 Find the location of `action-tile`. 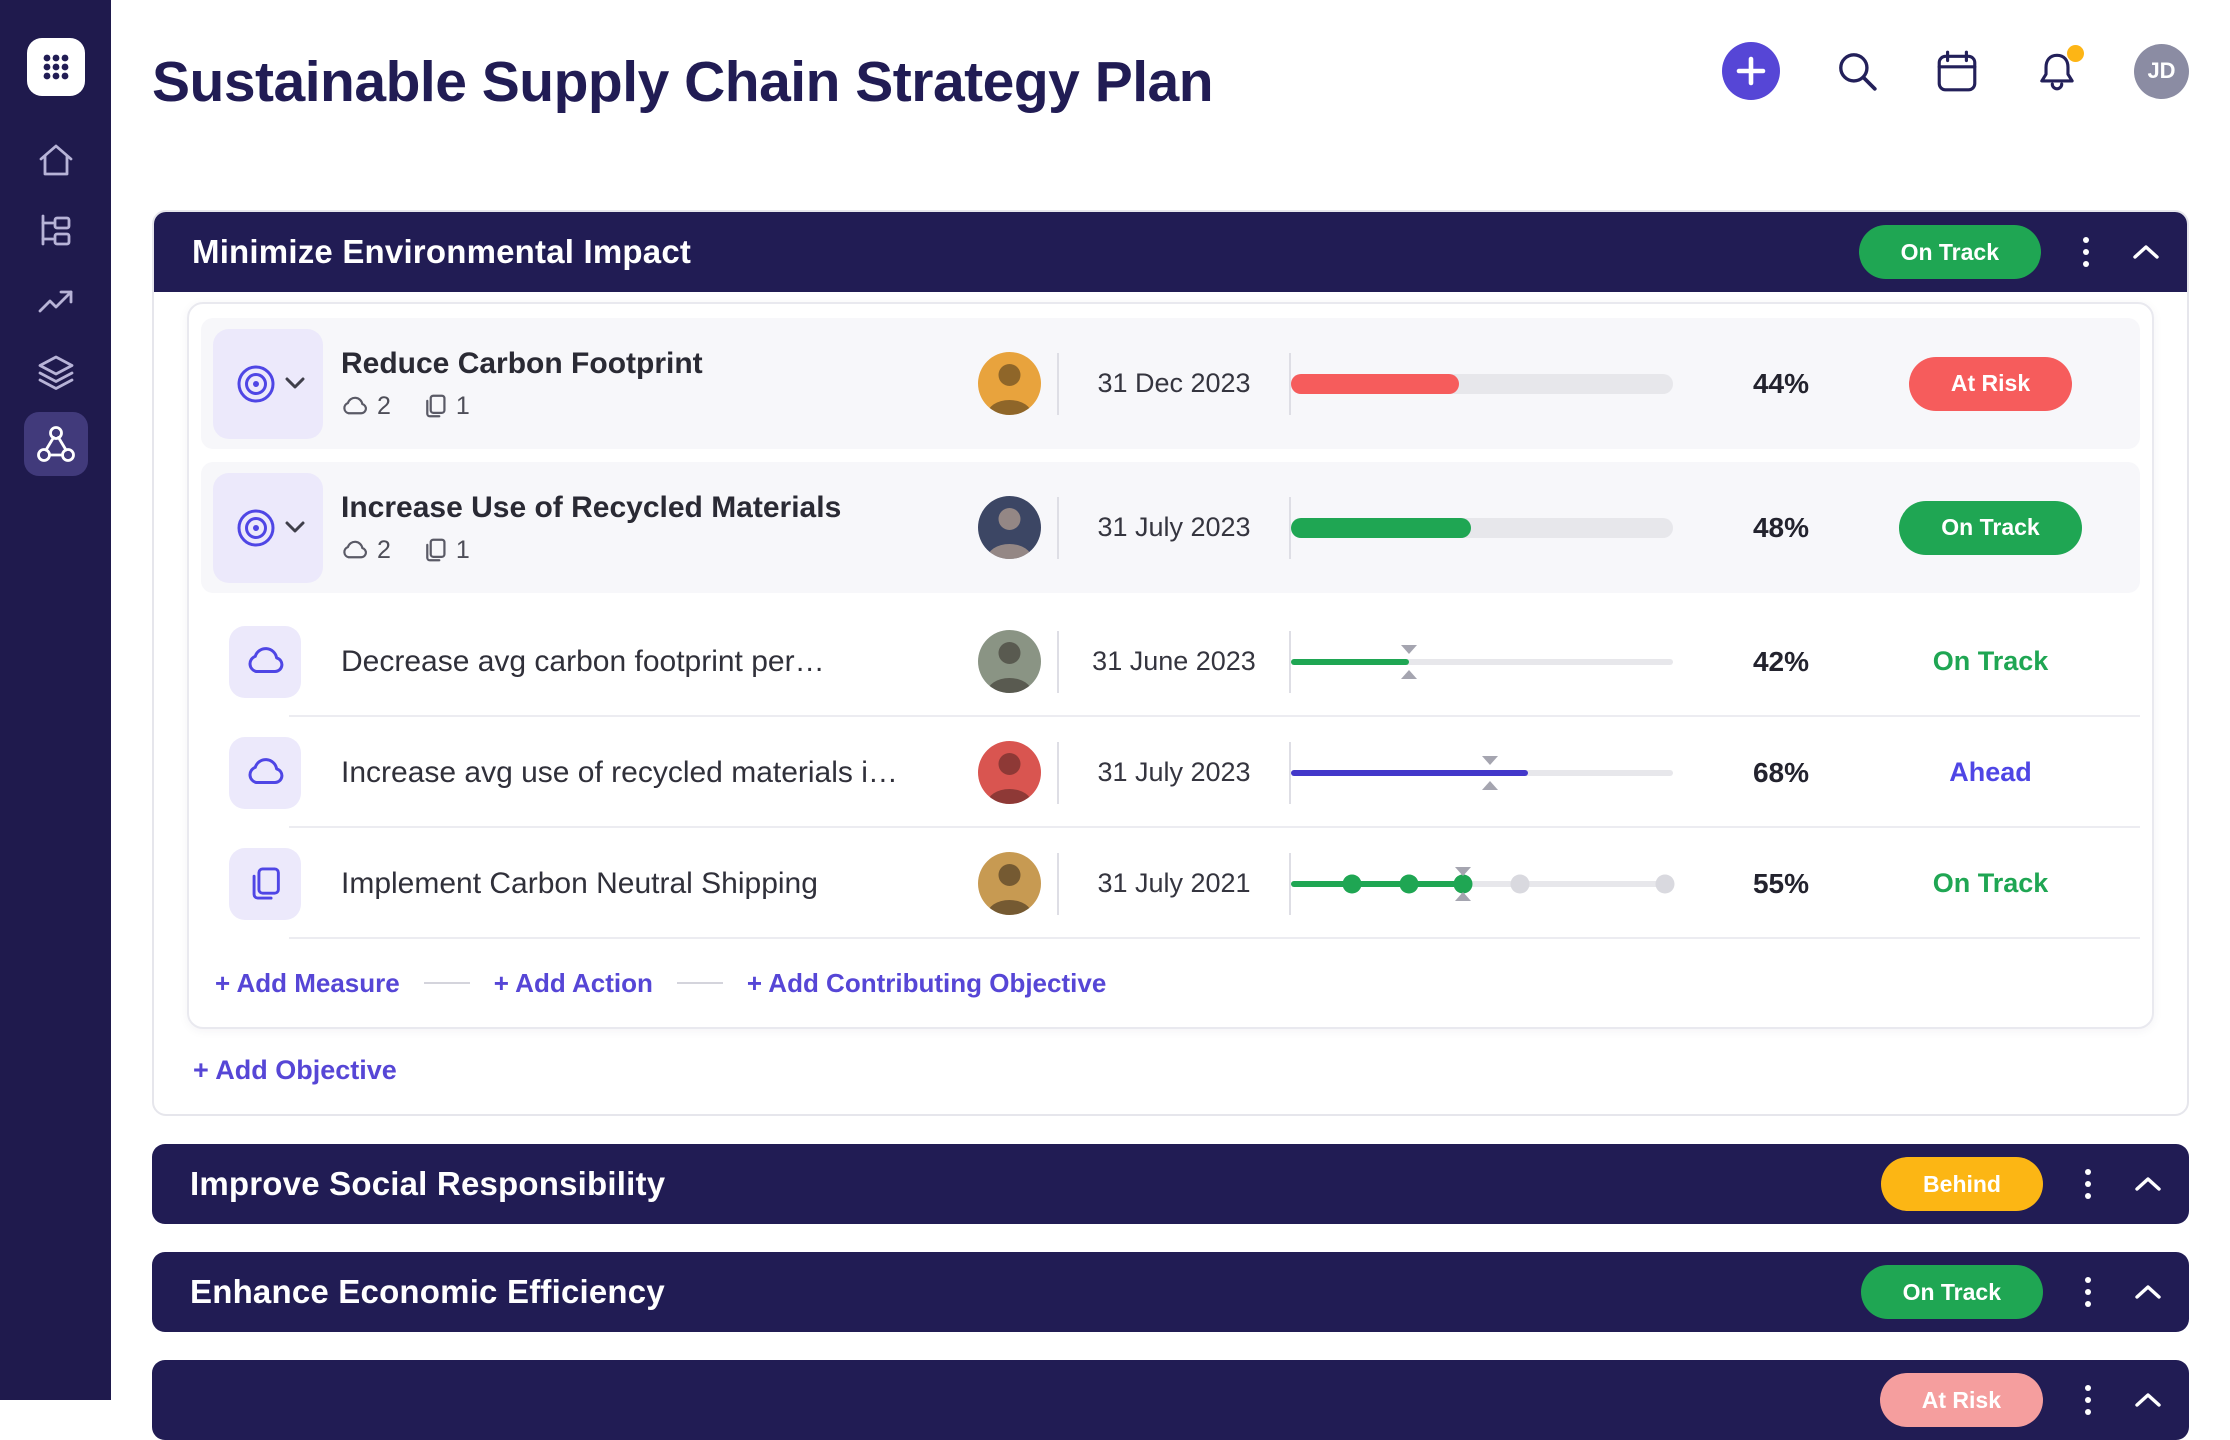

action-tile is located at coordinates (265, 883).